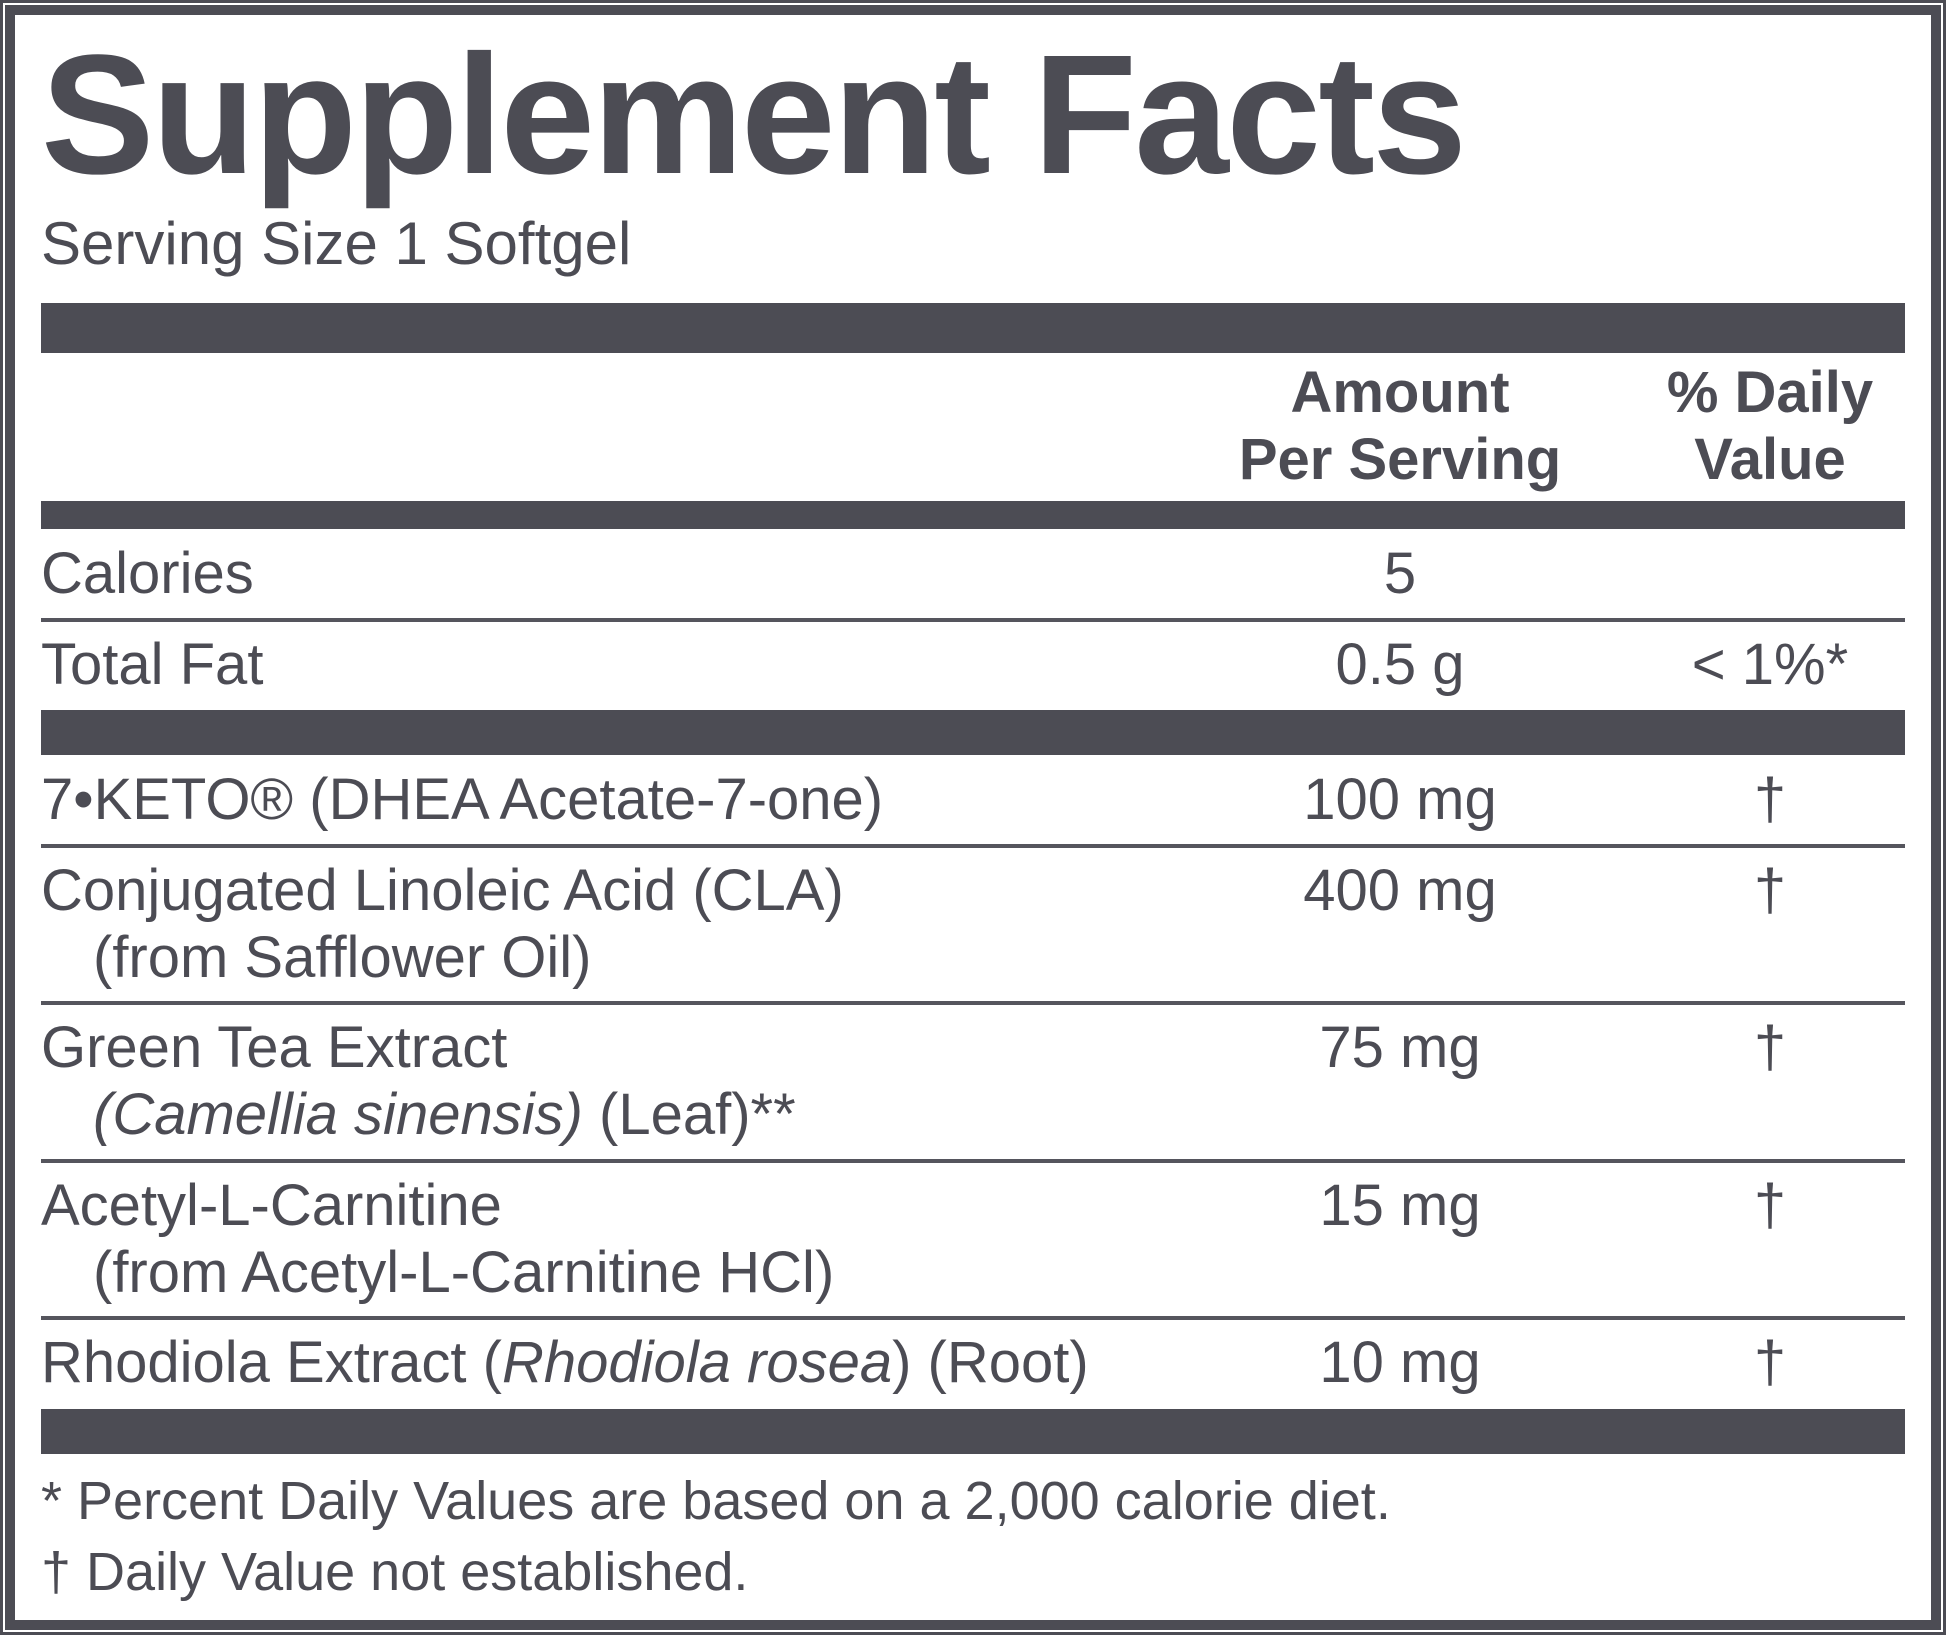  Describe the element at coordinates (271, 1363) in the screenshot. I see `ingredient-name-prefix: Rhodiola Extract (` at that location.